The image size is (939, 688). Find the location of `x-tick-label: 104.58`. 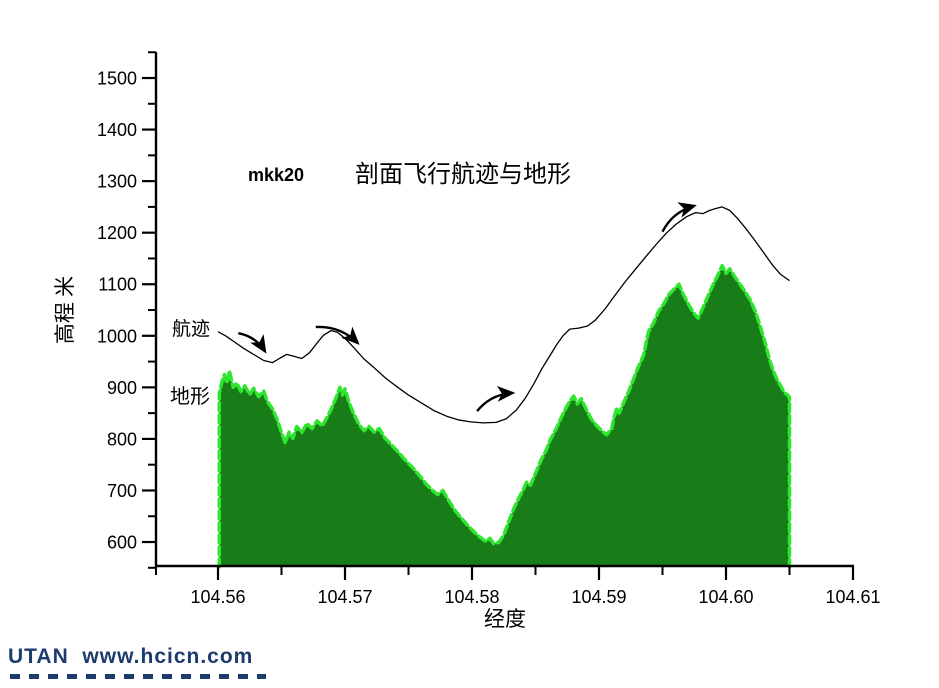

x-tick-label: 104.58 is located at coordinates (471, 597).